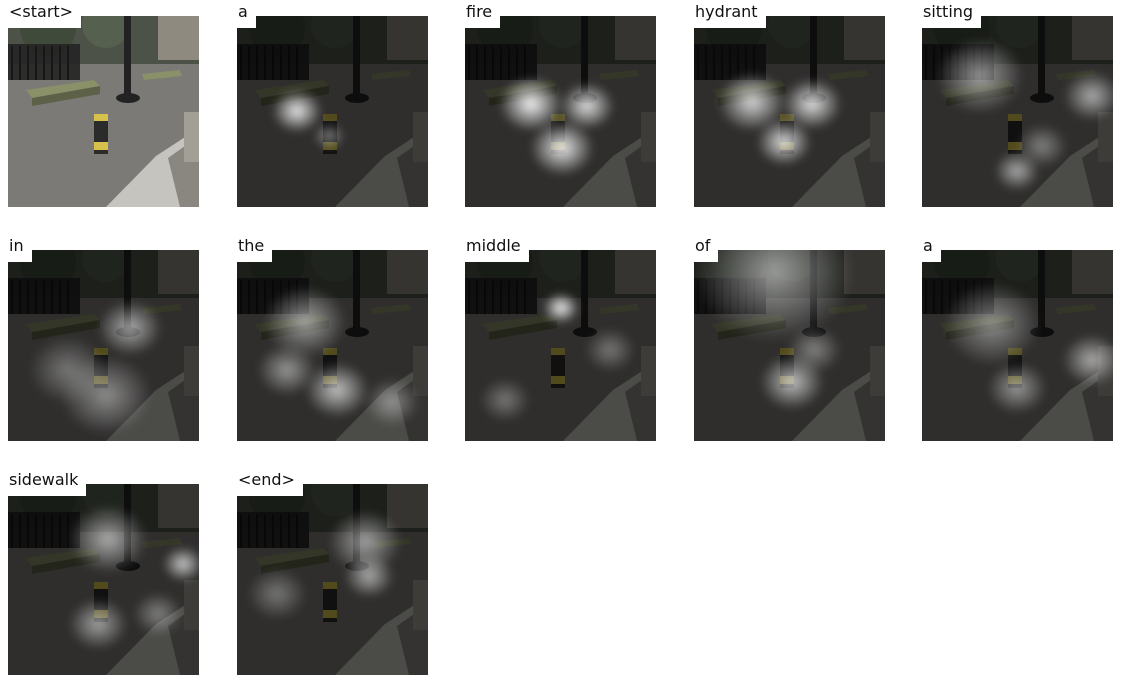 This screenshot has height=683, width=1123. Describe the element at coordinates (255, 248) in the screenshot. I see `token-label: the` at that location.